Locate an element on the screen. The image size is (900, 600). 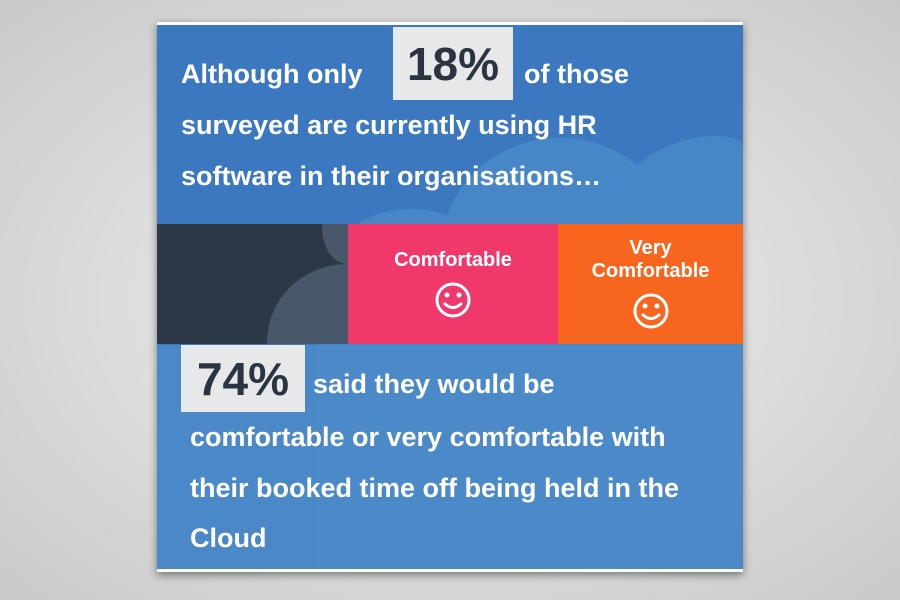
conclusion-line: Cloud is located at coordinates (228, 538).